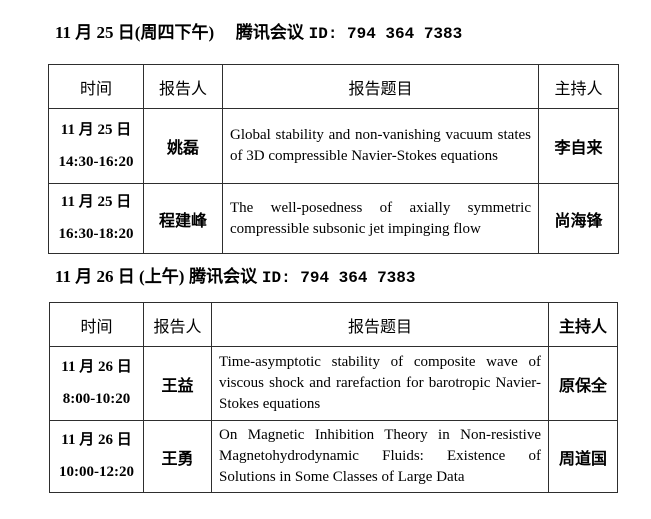  Describe the element at coordinates (96, 146) in the screenshot. I see `time-cell: 11 月 25 日 14:30-16:20` at that location.